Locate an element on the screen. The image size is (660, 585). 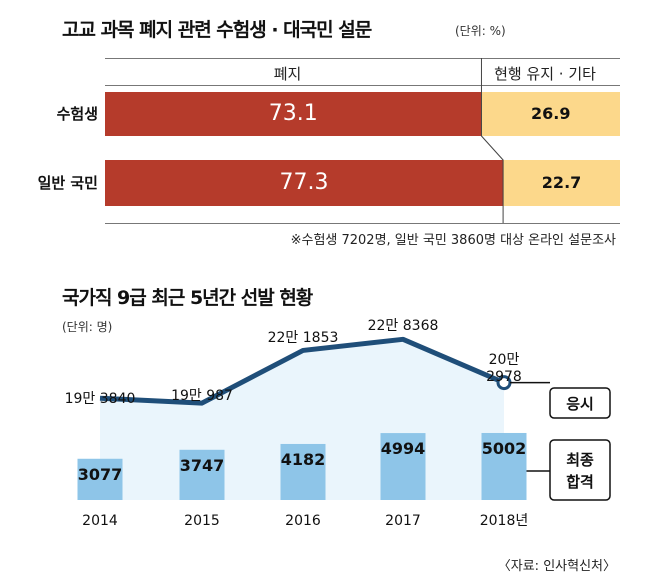
survey-column-header-maintain: 현행 유지 · 기타 is located at coordinates (545, 74).